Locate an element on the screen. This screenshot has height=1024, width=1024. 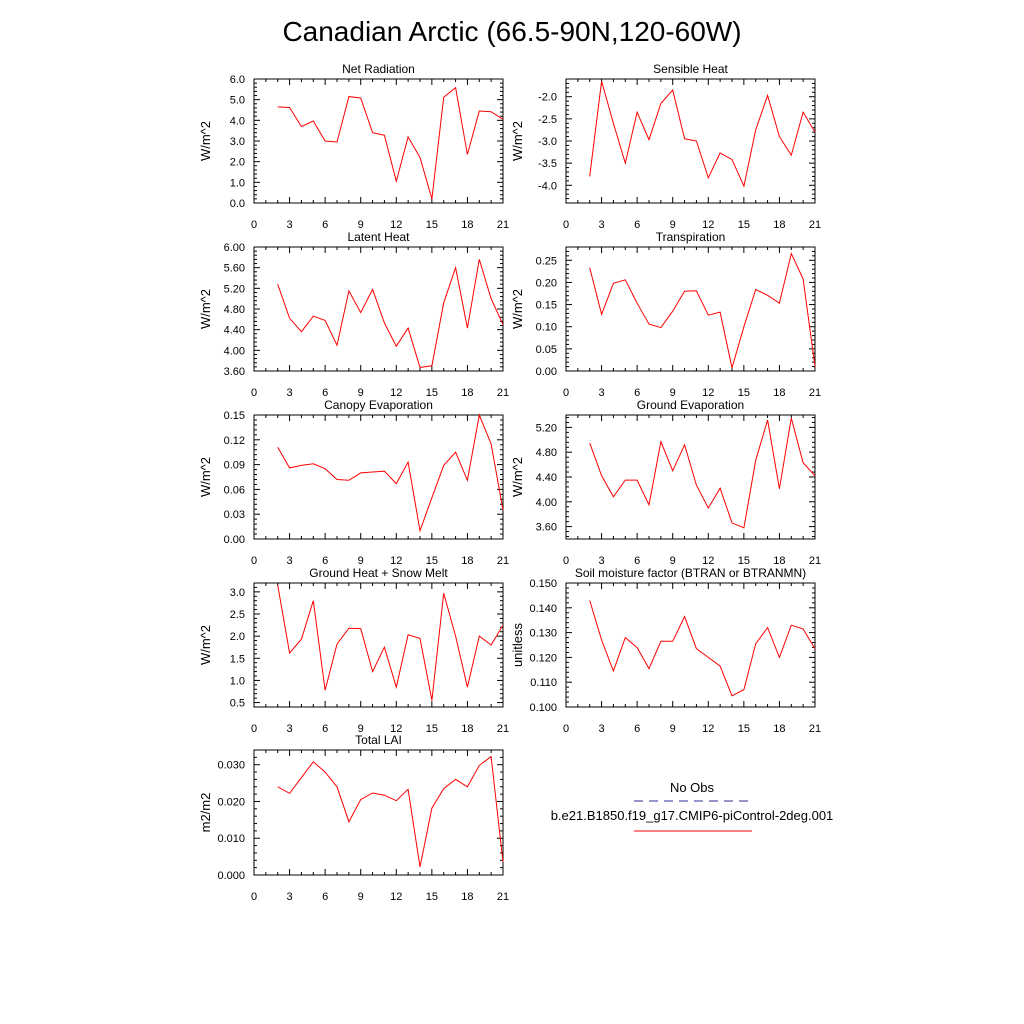
y-tick-label: 2.0 is located at coordinates (237, 163).